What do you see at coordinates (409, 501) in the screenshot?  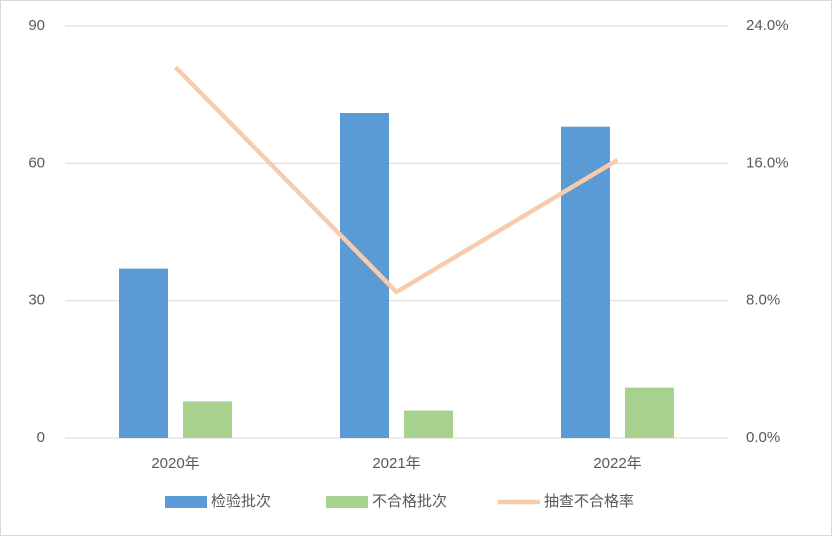 I see `legend-label: 不合格批次` at bounding box center [409, 501].